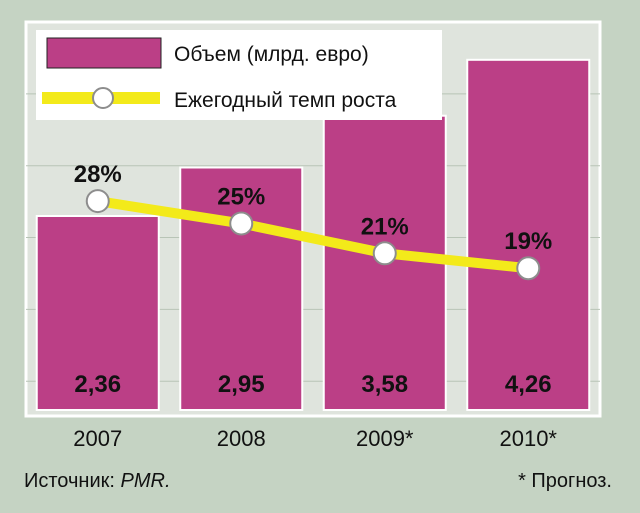 This screenshot has height=513, width=640. Describe the element at coordinates (241, 438) in the screenshot. I see `x-tick-label: 2008` at that location.